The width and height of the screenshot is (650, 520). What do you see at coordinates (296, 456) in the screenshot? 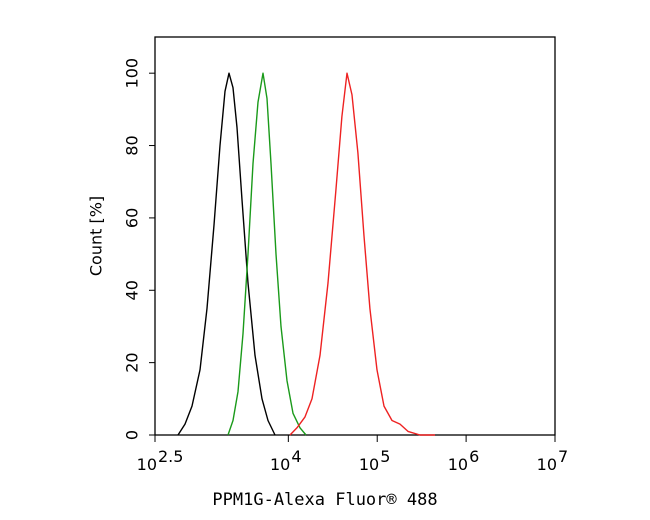
I see `x-tick-exponent: 4` at bounding box center [296, 456].